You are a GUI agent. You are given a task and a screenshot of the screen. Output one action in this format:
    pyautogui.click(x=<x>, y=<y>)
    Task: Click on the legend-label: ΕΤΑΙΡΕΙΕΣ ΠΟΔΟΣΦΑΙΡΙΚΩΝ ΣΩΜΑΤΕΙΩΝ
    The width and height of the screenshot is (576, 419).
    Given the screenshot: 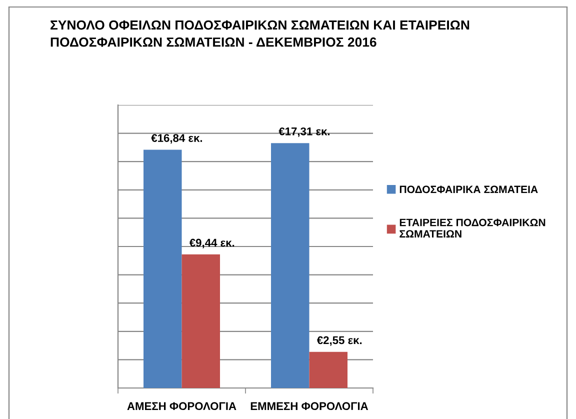 What is the action you would take?
    pyautogui.click(x=473, y=228)
    